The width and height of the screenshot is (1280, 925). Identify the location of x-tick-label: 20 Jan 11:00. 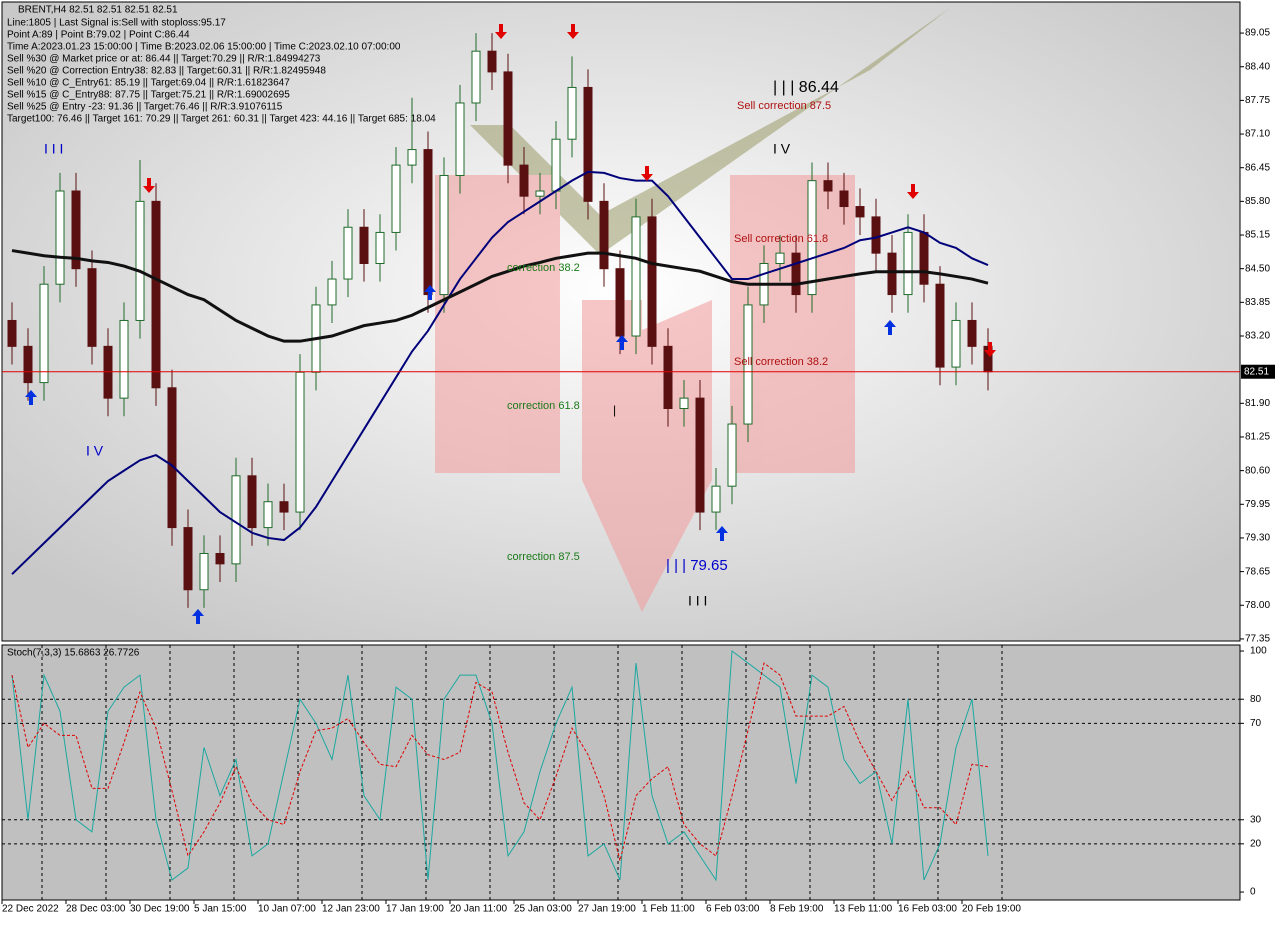
(479, 909).